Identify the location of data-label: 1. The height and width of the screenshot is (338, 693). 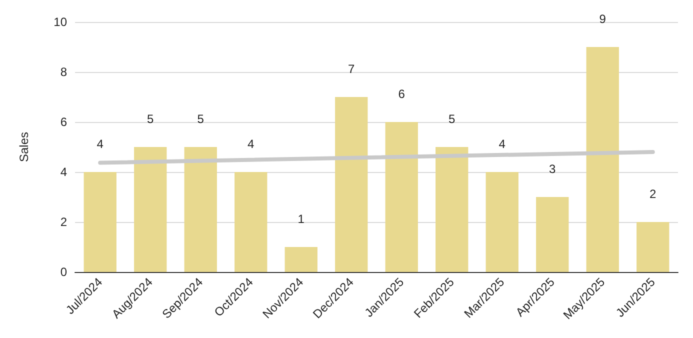
(301, 219).